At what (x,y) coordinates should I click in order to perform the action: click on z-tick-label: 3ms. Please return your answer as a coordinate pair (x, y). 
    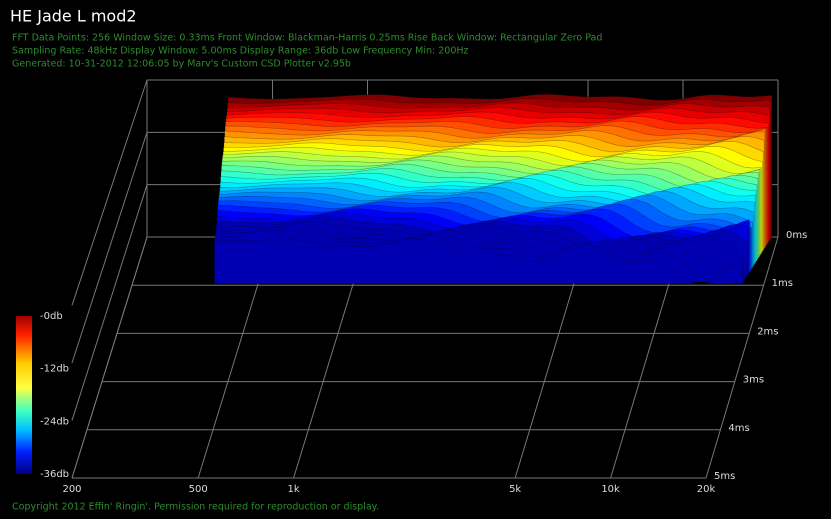
    Looking at the image, I should click on (753, 380).